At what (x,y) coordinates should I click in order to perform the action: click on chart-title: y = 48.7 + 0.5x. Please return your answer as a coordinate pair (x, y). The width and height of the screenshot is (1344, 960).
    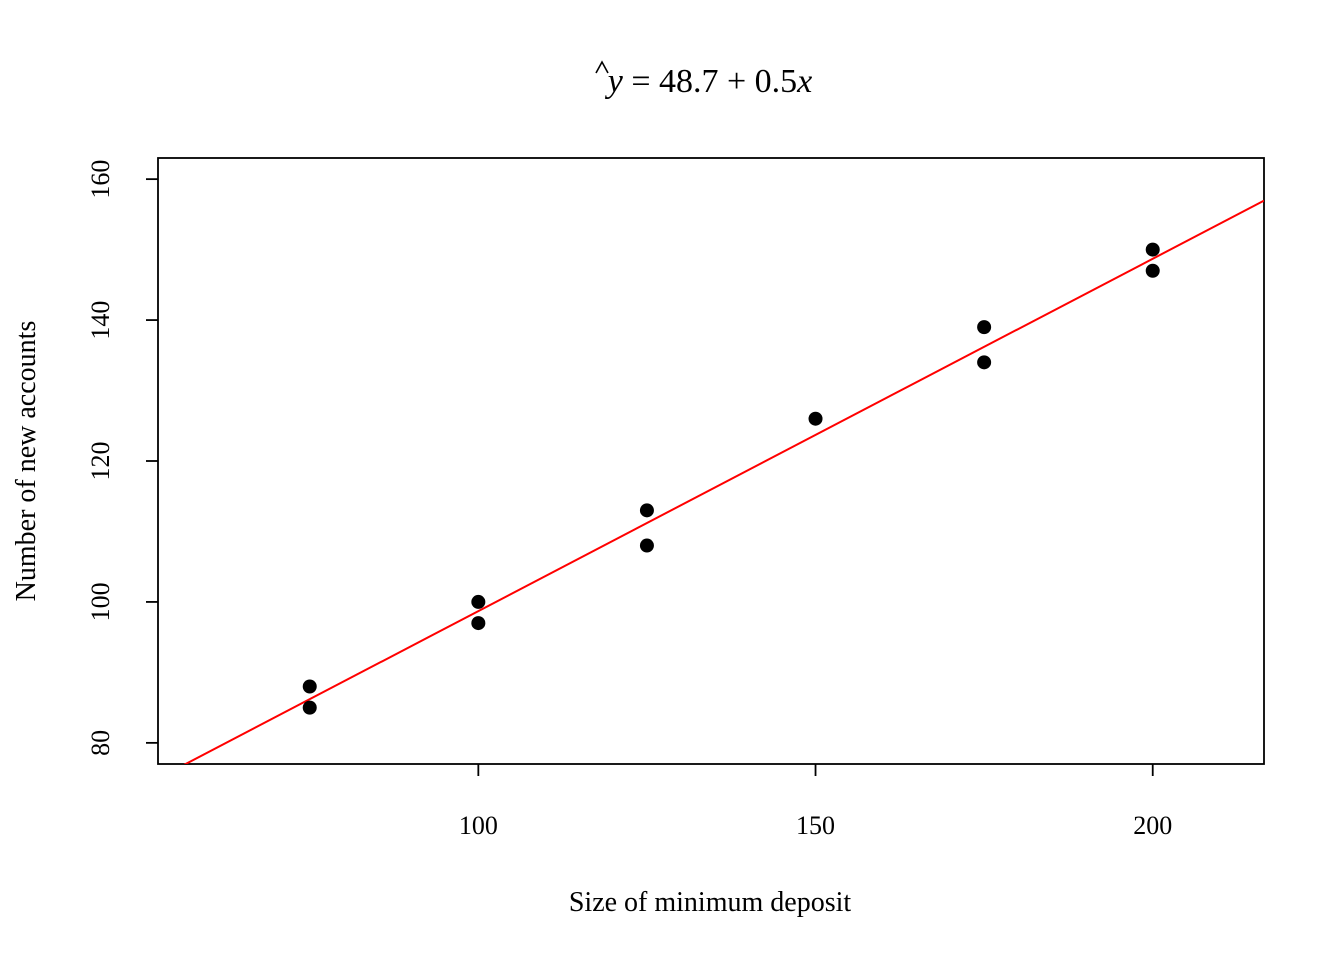
    Looking at the image, I should click on (709, 81).